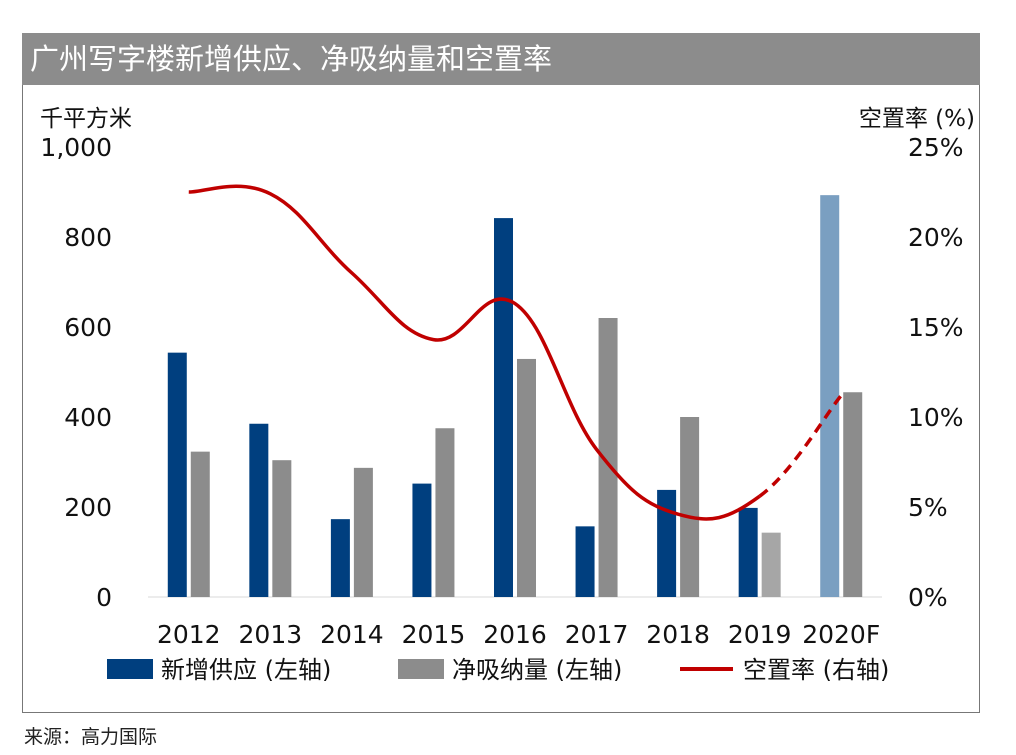 The image size is (1016, 755). Describe the element at coordinates (936, 147) in the screenshot. I see `y-right-tick-label: 25%` at that location.